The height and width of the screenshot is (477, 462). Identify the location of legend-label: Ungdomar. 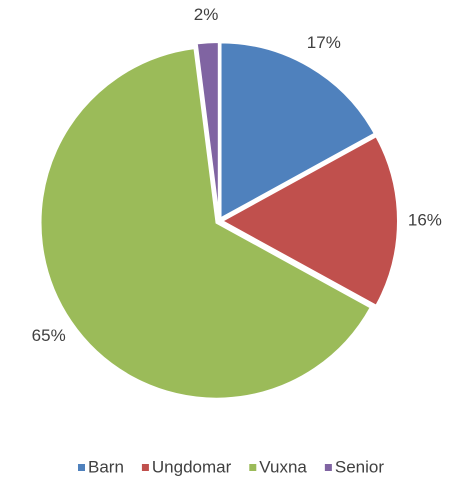
(192, 466).